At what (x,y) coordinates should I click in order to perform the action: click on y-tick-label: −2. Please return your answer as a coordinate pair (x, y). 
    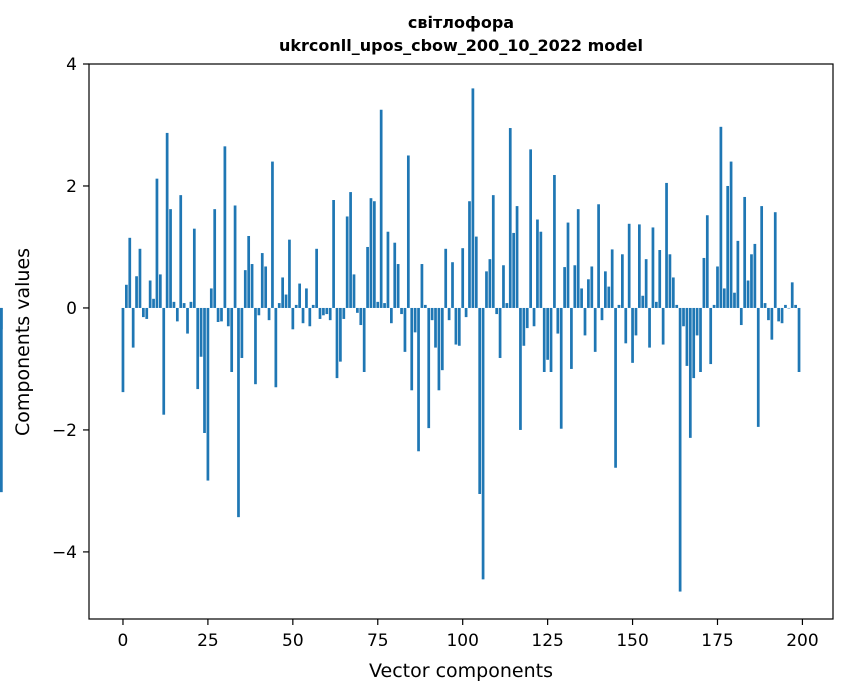
    Looking at the image, I should click on (64, 431).